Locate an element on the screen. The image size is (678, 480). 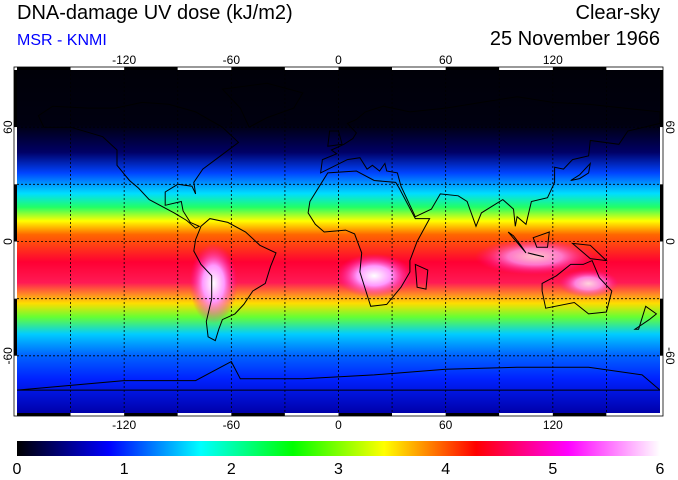
colorbar-tick-label: 3 is located at coordinates (338, 469).